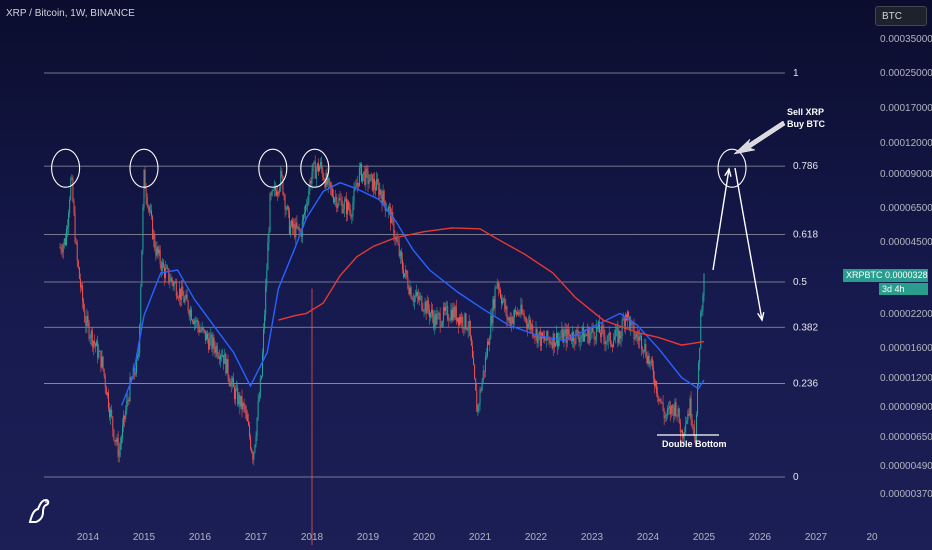  What do you see at coordinates (906, 348) in the screenshot?
I see `y-tick-label: 0.00001600` at bounding box center [906, 348].